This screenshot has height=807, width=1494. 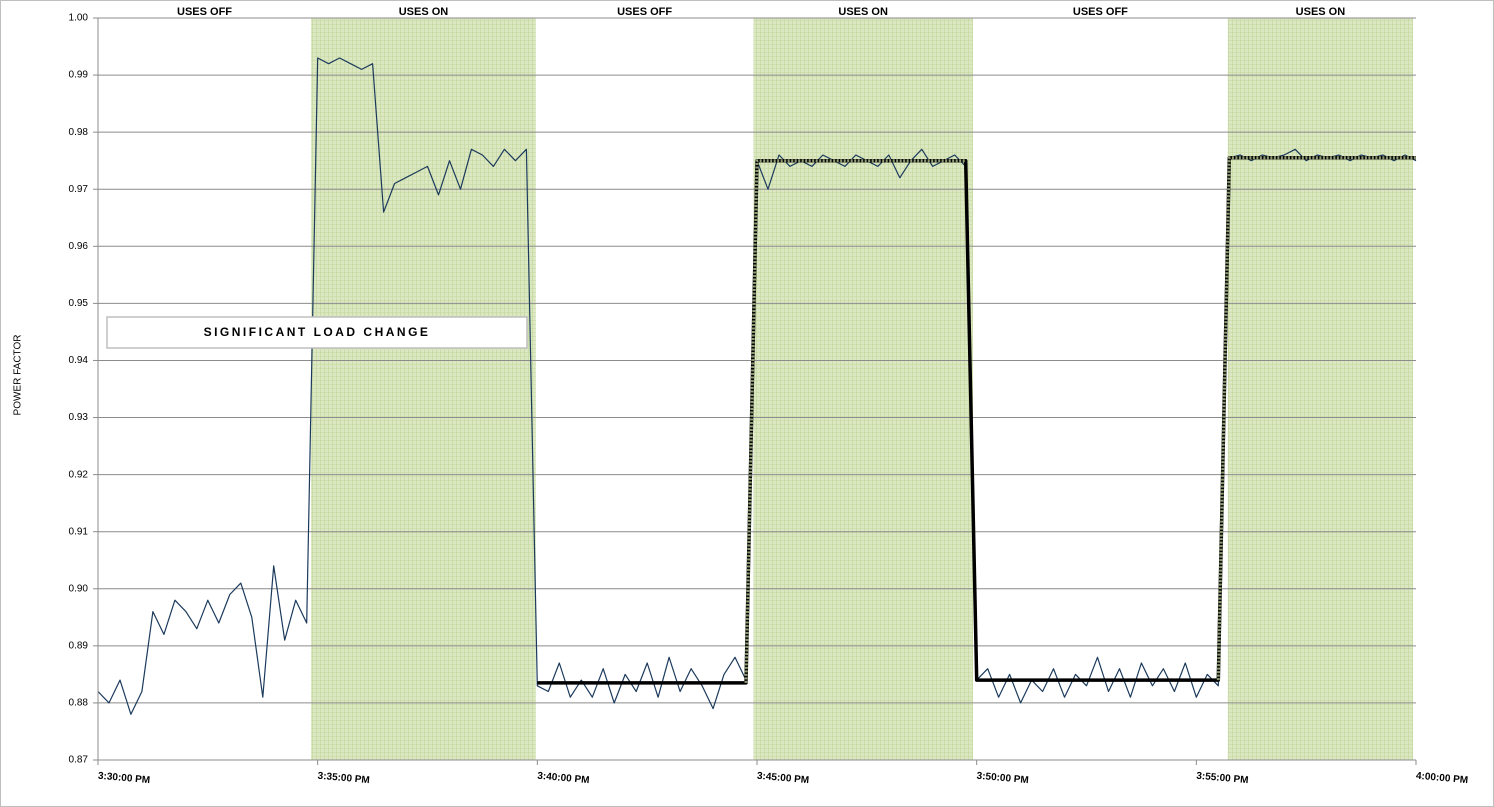 I want to click on y-tick-label: 0.98, so click(x=79, y=132).